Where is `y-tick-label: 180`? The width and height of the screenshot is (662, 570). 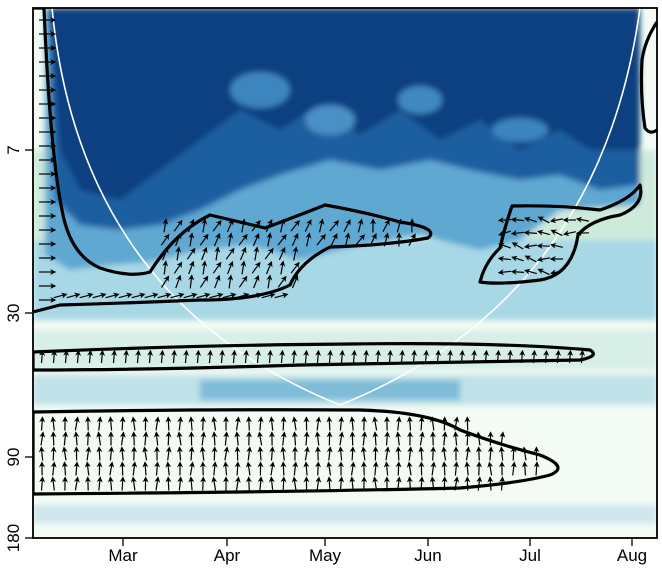
y-tick-label: 180 is located at coordinates (13, 538).